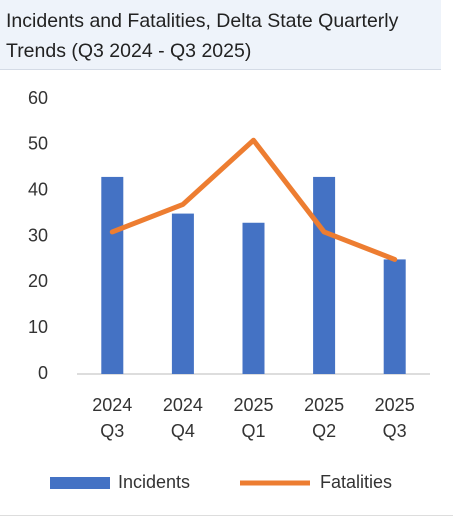  What do you see at coordinates (38, 327) in the screenshot?
I see `y-tick-label: 10` at bounding box center [38, 327].